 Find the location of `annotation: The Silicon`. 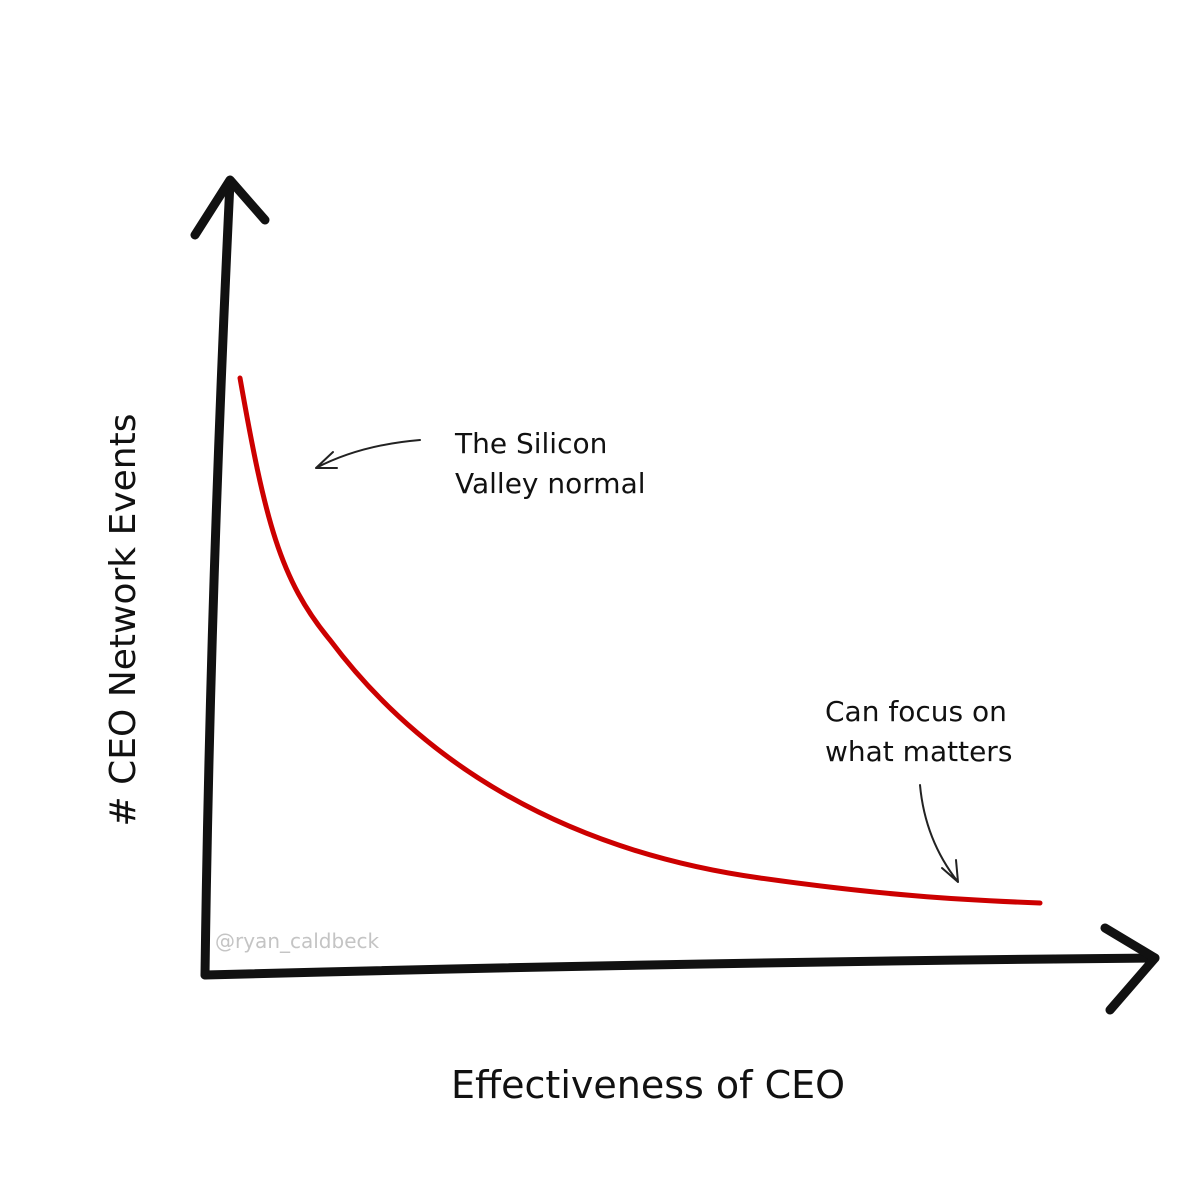

annotation: The Silicon is located at coordinates (530, 443).